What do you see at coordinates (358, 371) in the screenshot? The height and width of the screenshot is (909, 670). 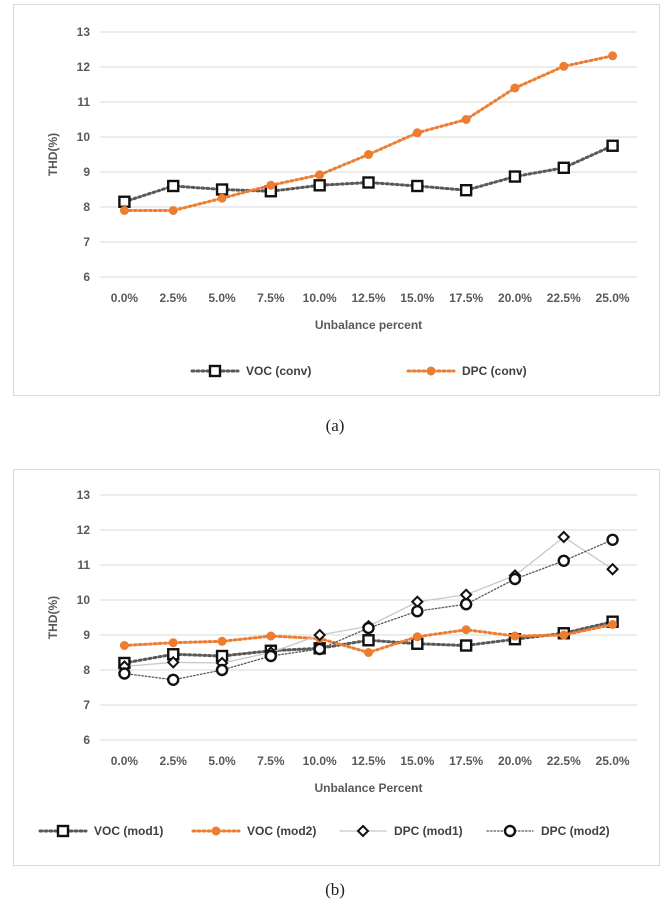 I see `legend: VOC (conv) DPC (conv)` at bounding box center [358, 371].